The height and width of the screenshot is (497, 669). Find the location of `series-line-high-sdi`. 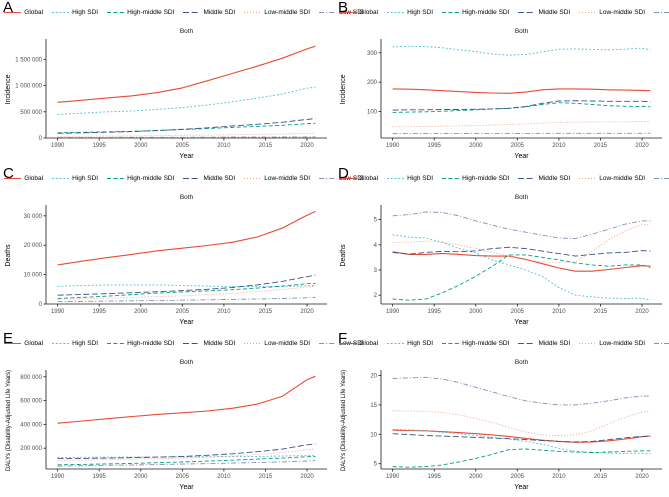

series-line-high-sdi is located at coordinates (186, 456).